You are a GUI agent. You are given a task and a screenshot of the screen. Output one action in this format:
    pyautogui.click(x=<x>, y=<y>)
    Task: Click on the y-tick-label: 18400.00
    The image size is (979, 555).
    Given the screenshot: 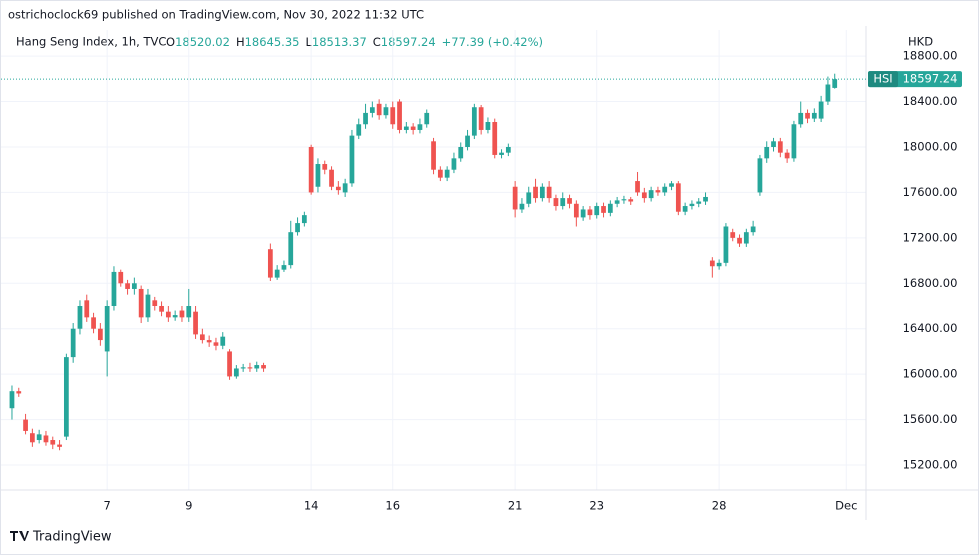 What is the action you would take?
    pyautogui.click(x=930, y=101)
    